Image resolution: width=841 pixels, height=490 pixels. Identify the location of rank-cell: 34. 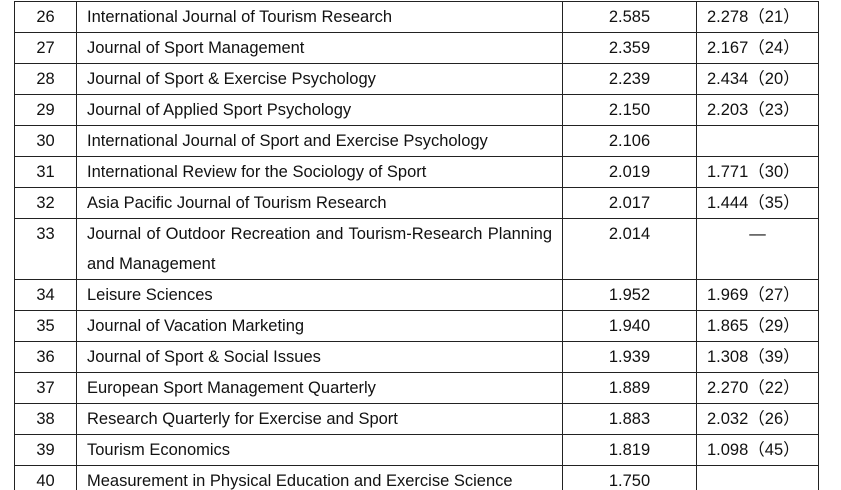
(45, 295).